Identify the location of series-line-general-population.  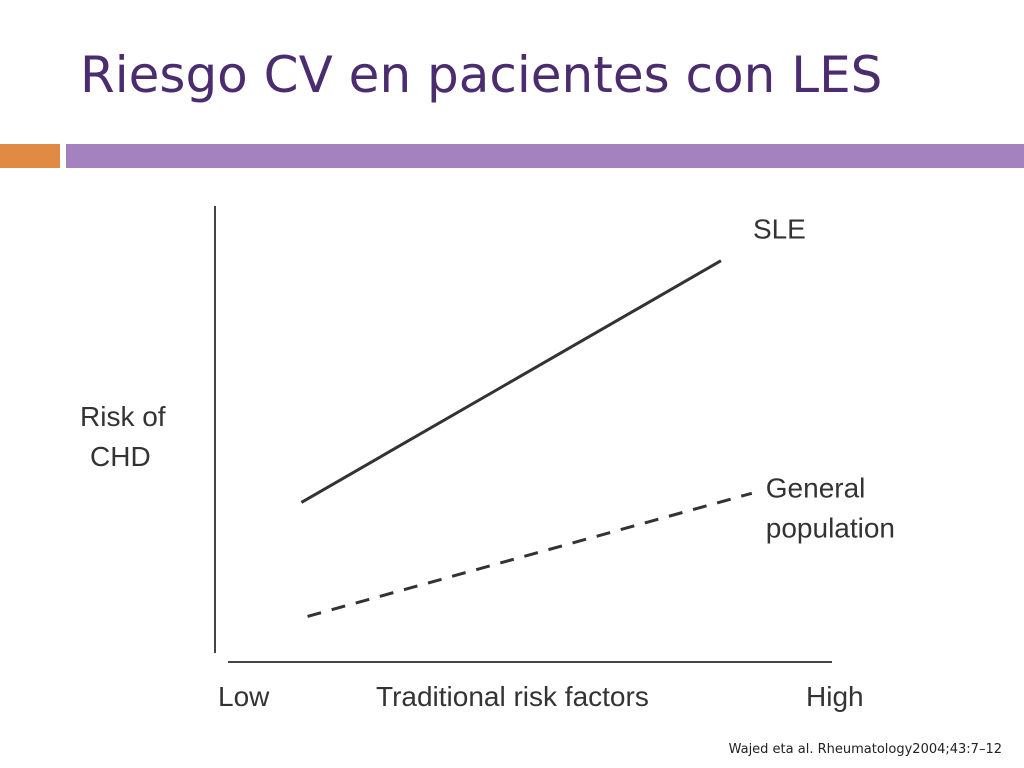
(530, 554).